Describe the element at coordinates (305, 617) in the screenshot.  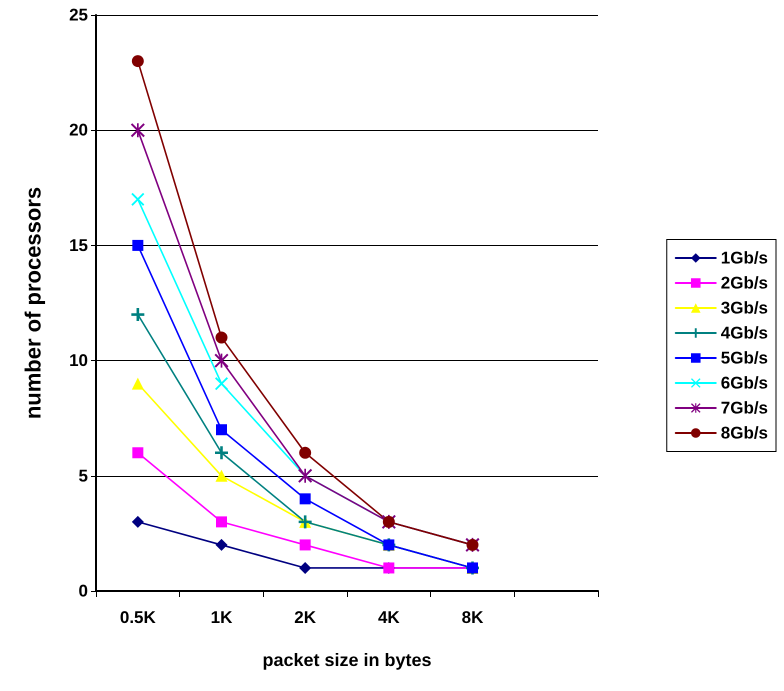
I see `x-tick-label: 2K` at that location.